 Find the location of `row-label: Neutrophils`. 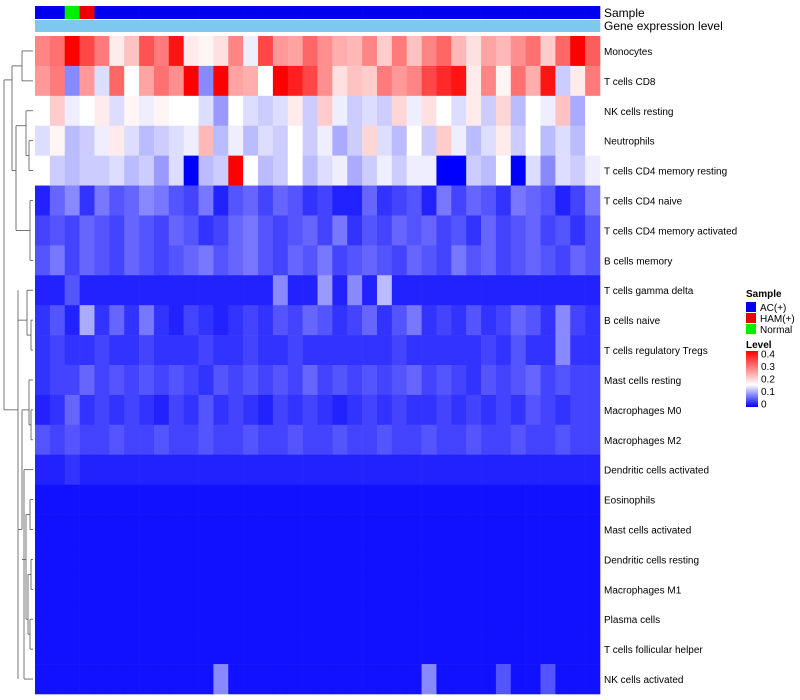

row-label: Neutrophils is located at coordinates (629, 142).